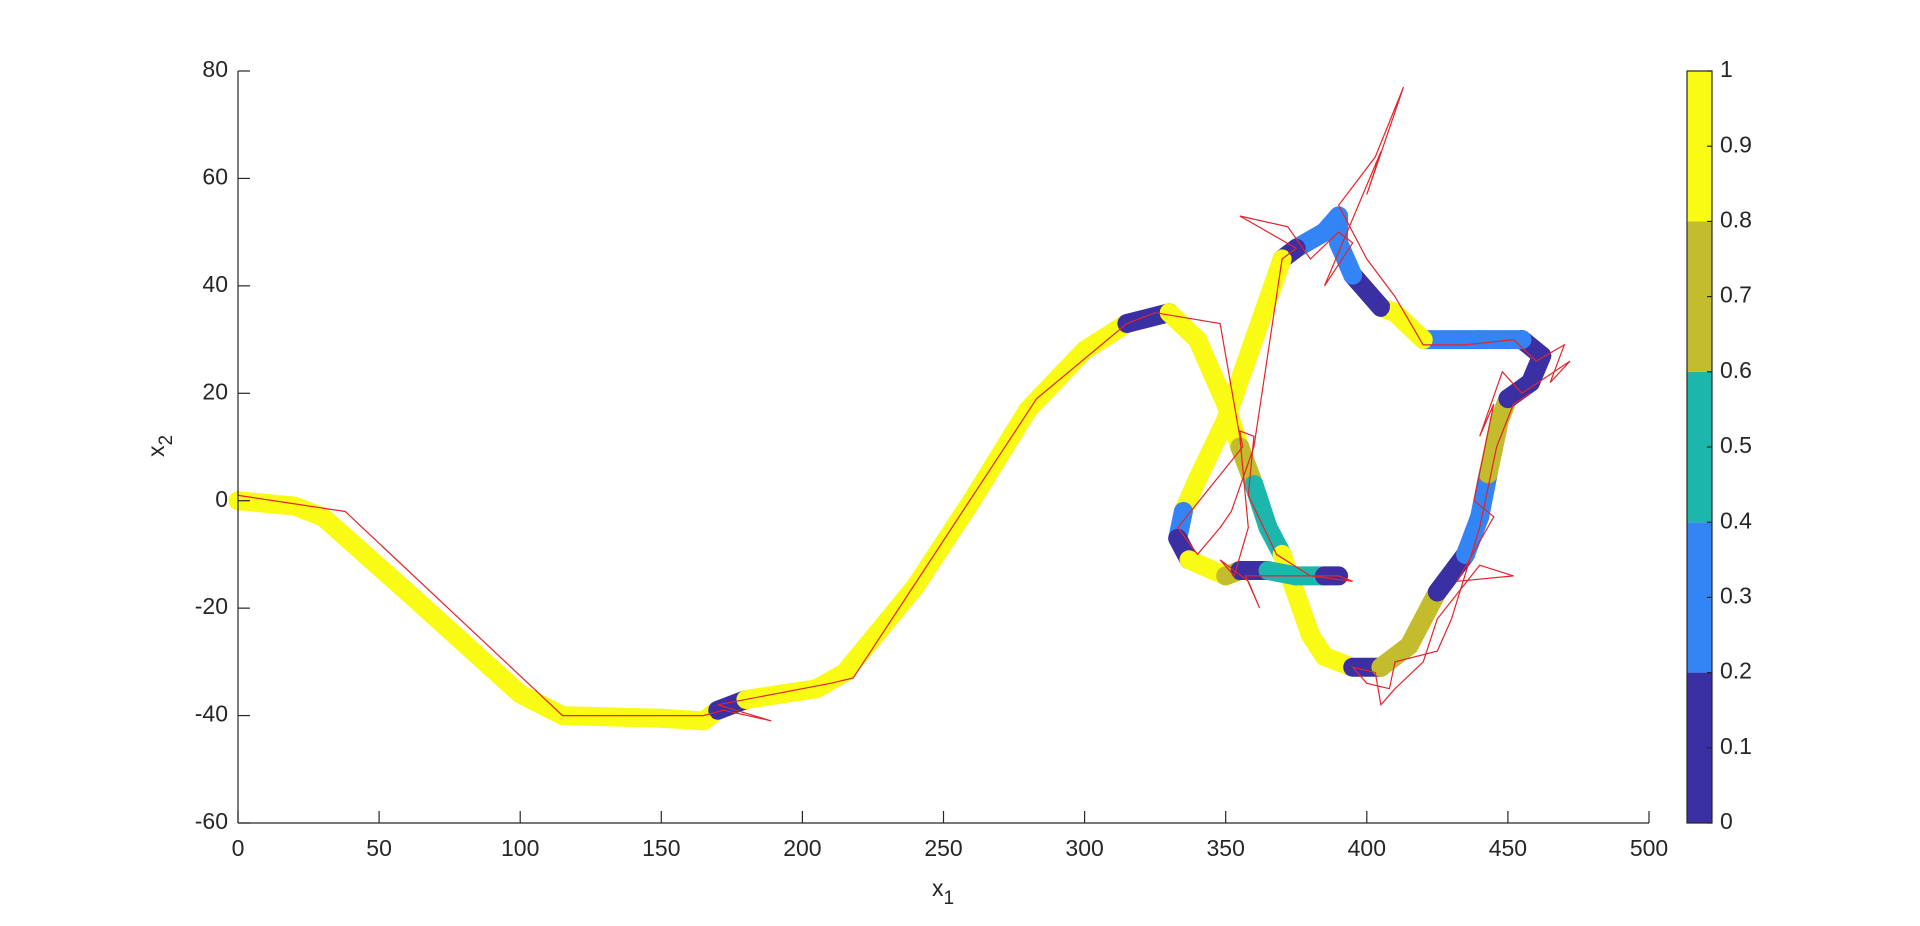 This screenshot has width=1920, height=926. I want to click on y-tick-label: 80, so click(215, 69).